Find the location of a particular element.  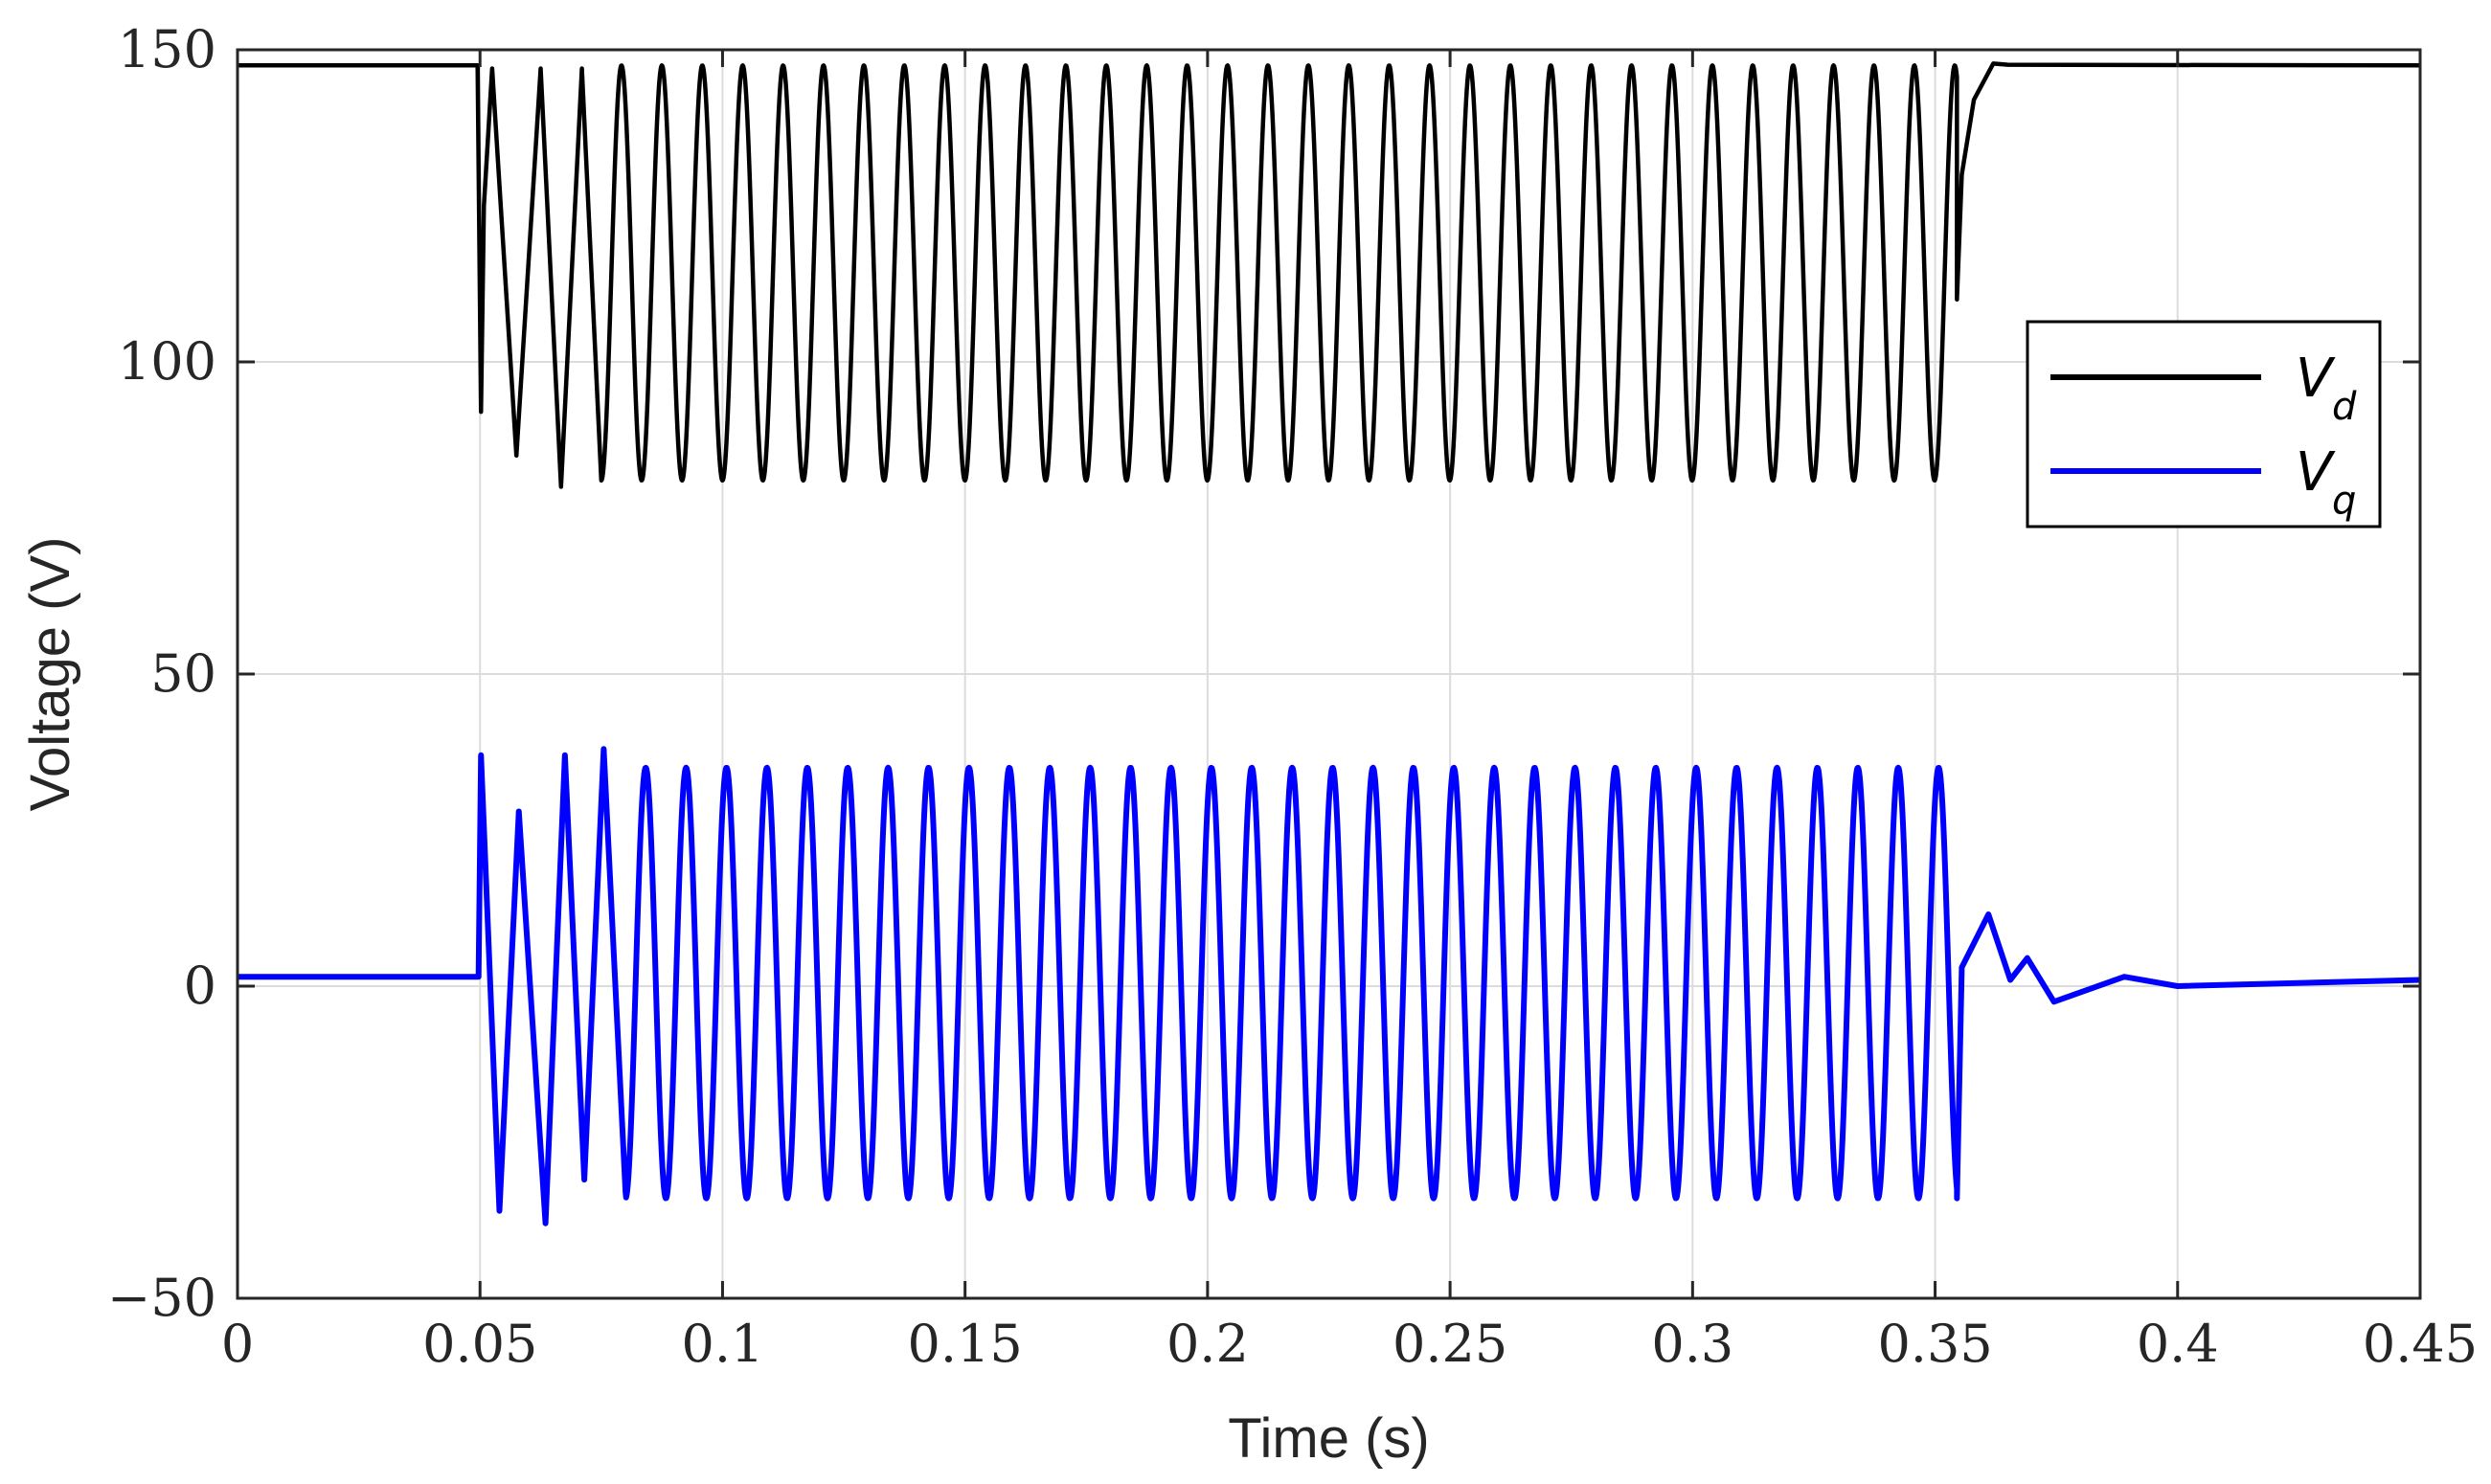

x-tick-label: 0.45 is located at coordinates (2420, 1344).